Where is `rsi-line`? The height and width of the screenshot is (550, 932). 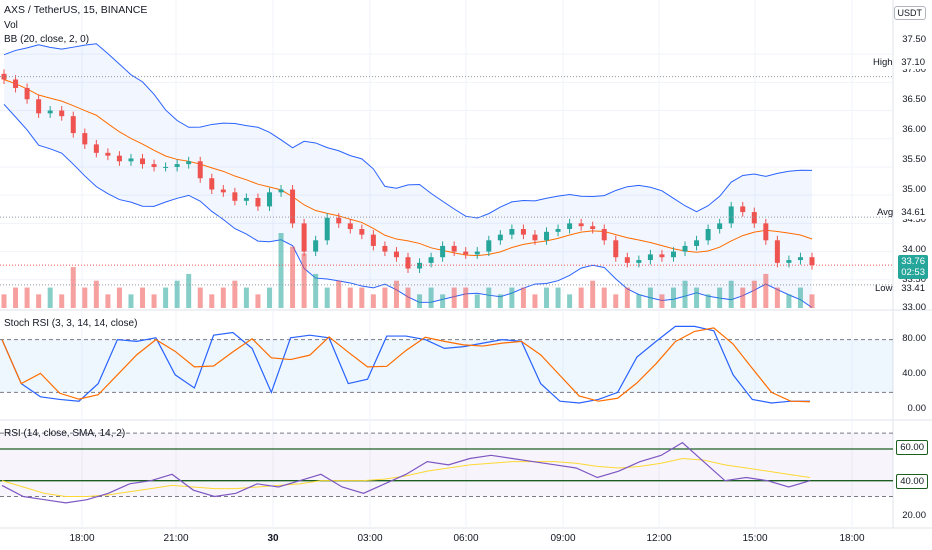 rsi-line is located at coordinates (406, 472).